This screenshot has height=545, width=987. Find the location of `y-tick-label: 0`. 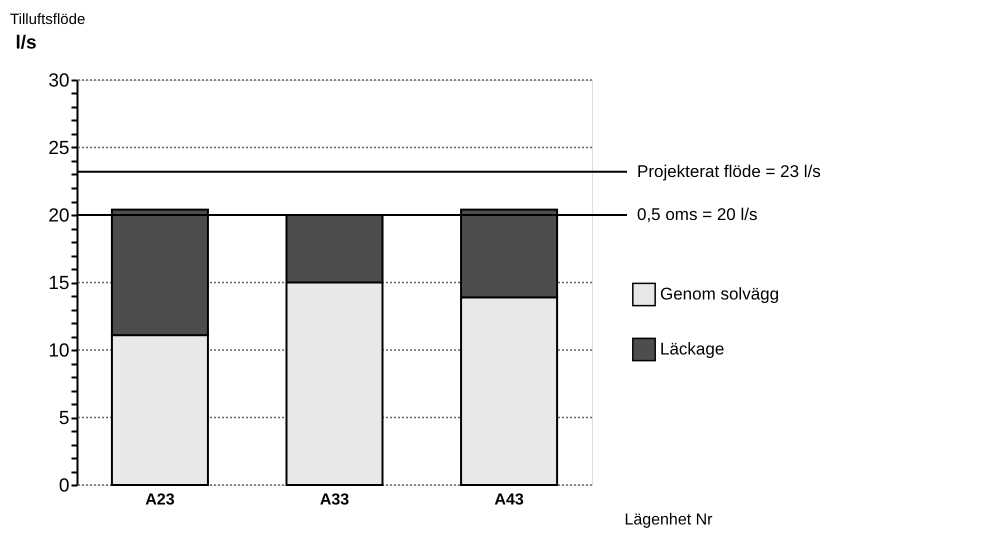

y-tick-label: 0 is located at coordinates (64, 486).